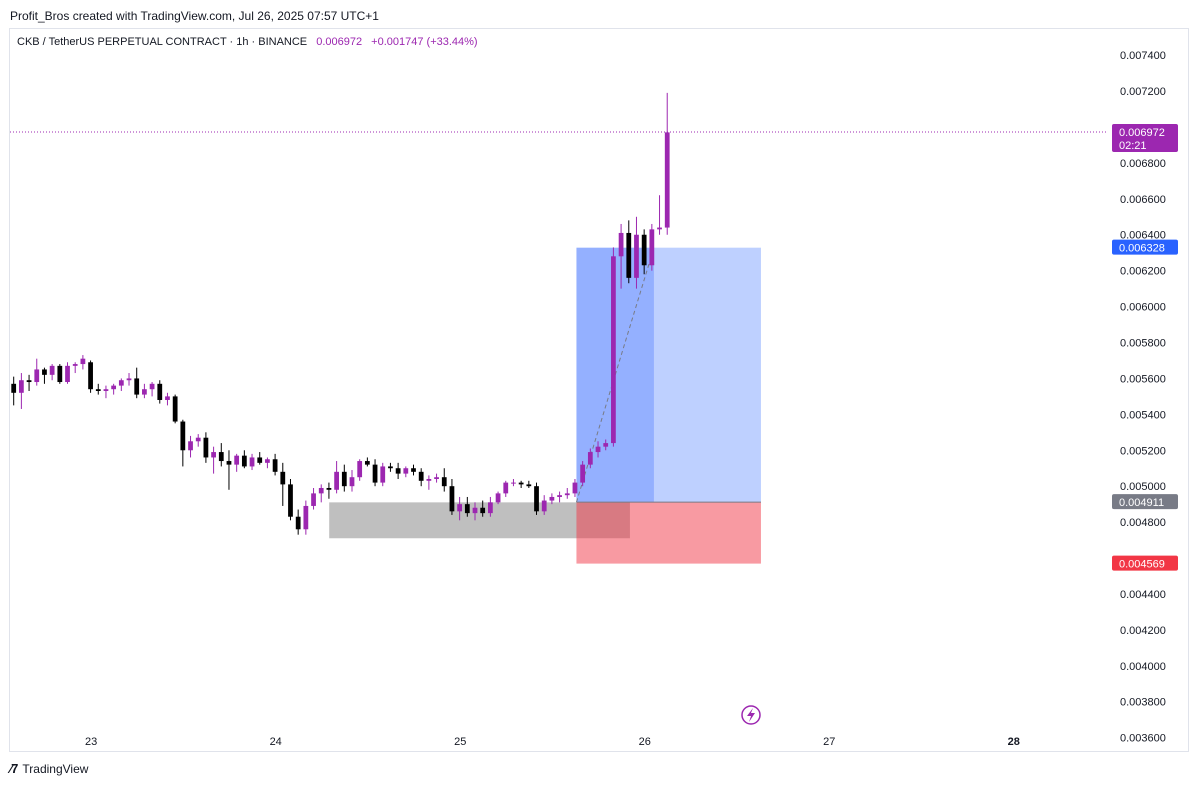  I want to click on tradingview-logo: ⁄7 TradingView, so click(49, 768).